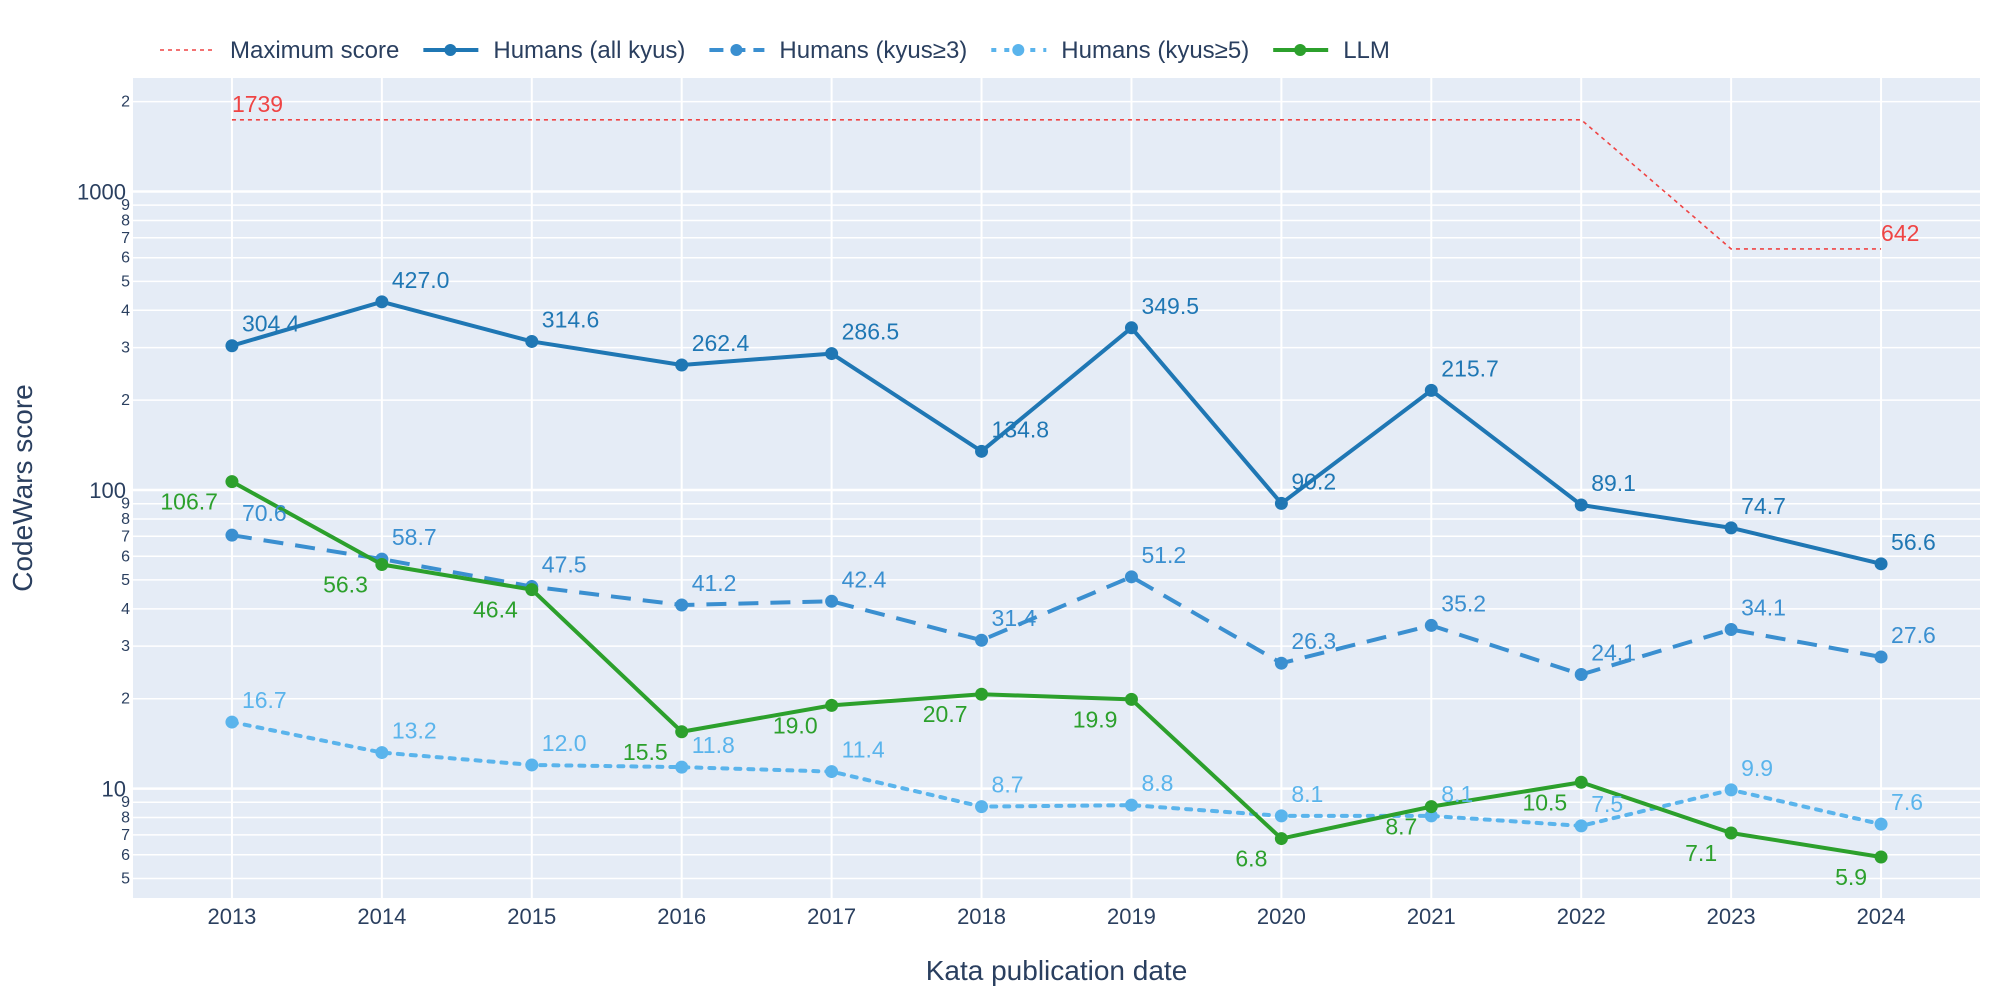  I want to click on data-label: 34.1, so click(1763, 608).